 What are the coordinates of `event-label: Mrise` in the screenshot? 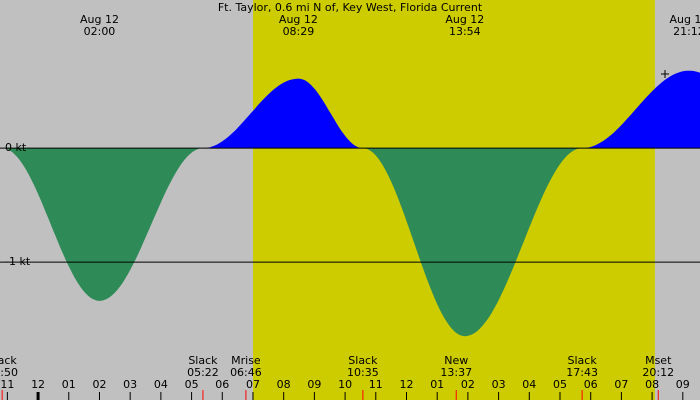 It's located at (246, 360).